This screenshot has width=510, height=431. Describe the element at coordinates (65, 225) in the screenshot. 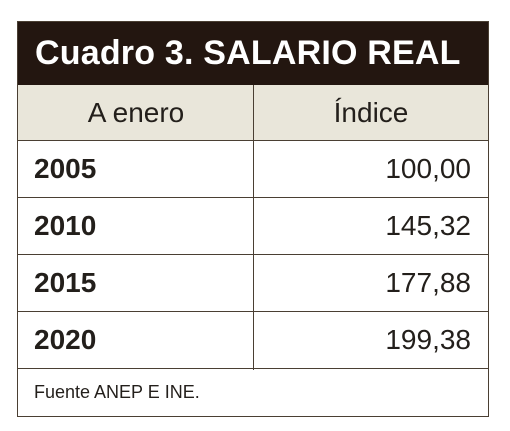

I see `row-year: 2010` at that location.